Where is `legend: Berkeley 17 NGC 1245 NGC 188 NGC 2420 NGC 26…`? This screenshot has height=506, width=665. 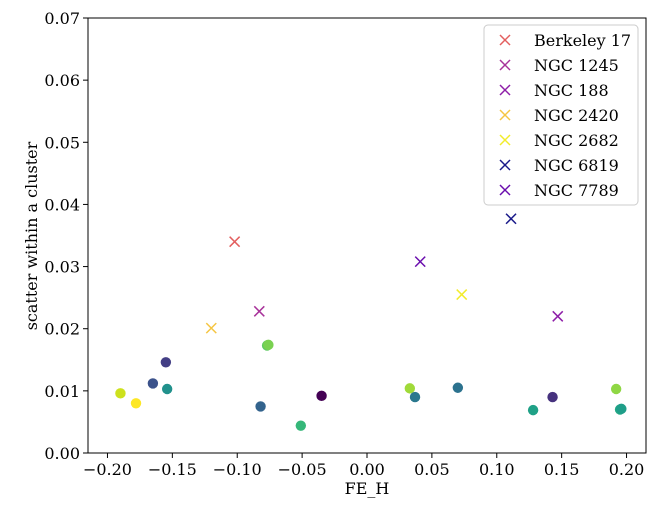 legend: Berkeley 17 NGC 1245 NGC 188 NGC 2420 NGC 26… is located at coordinates (561, 115).